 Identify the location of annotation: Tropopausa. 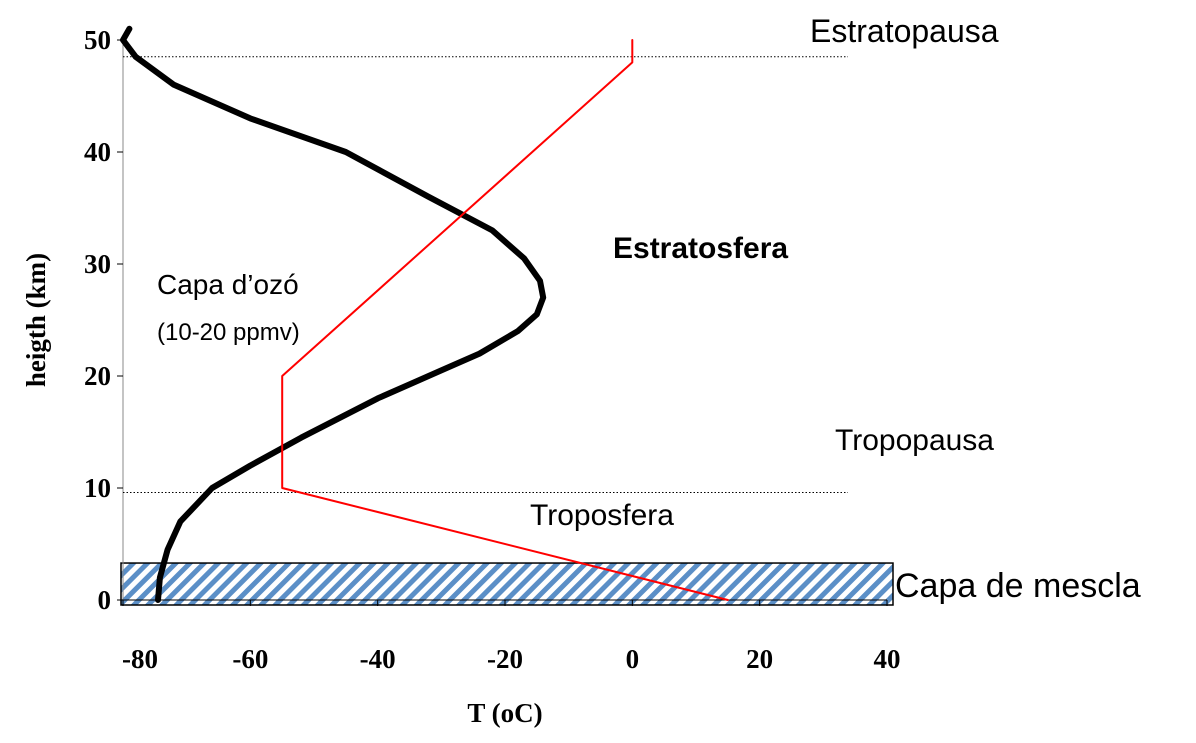
(914, 440).